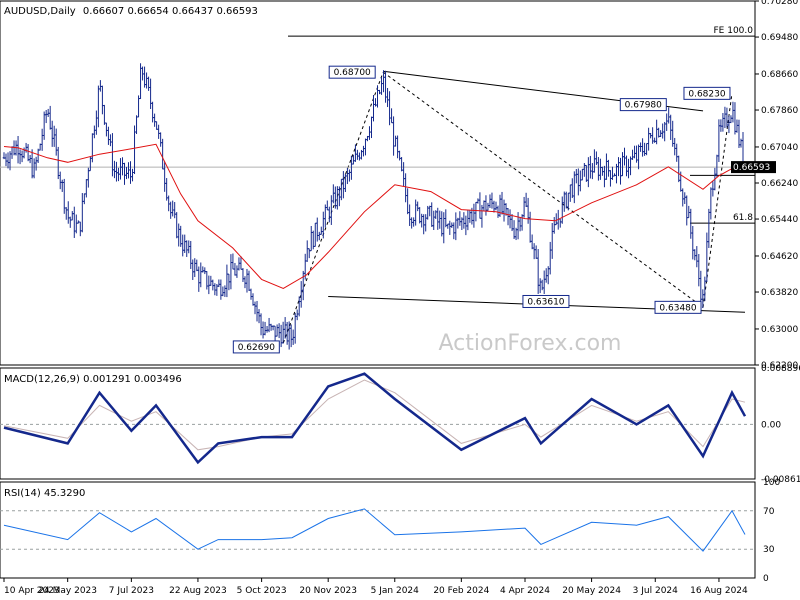 The width and height of the screenshot is (800, 600). What do you see at coordinates (374, 530) in the screenshot?
I see `rsi-line` at bounding box center [374, 530].